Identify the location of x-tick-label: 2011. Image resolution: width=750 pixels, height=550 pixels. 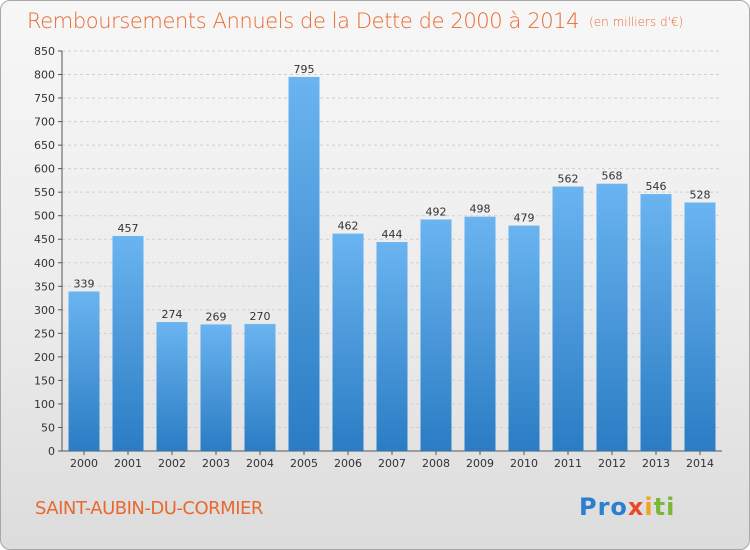
(568, 463).